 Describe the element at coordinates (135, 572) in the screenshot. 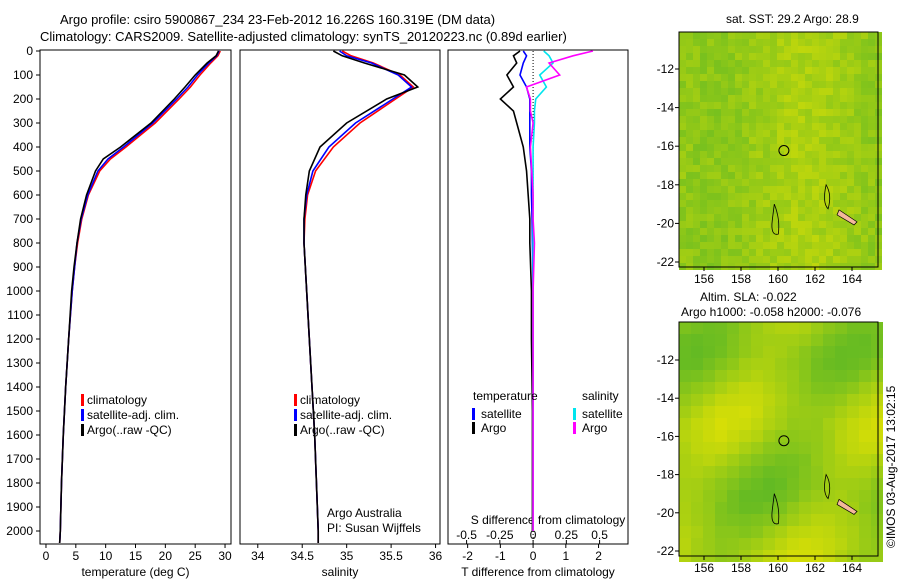

I see `x-axis-label: temperature (deg C)` at that location.